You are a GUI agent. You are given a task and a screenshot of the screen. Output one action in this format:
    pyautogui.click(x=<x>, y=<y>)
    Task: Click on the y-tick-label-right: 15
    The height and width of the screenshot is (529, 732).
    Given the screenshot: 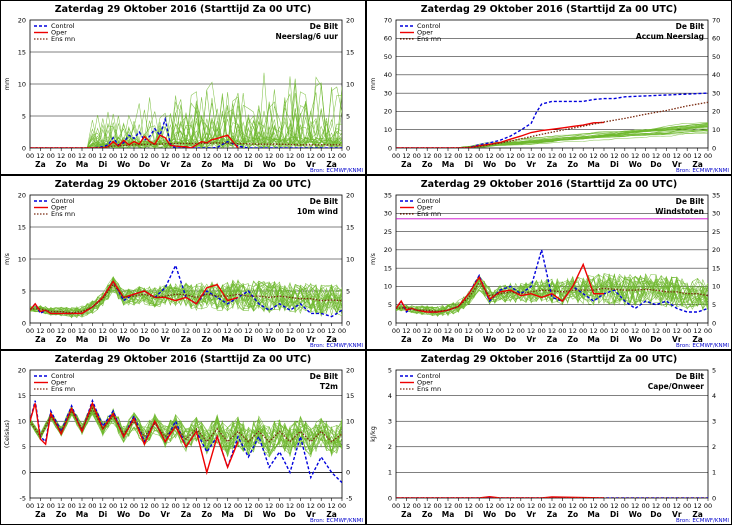 What is the action you would take?
    pyautogui.click(x=350, y=227)
    